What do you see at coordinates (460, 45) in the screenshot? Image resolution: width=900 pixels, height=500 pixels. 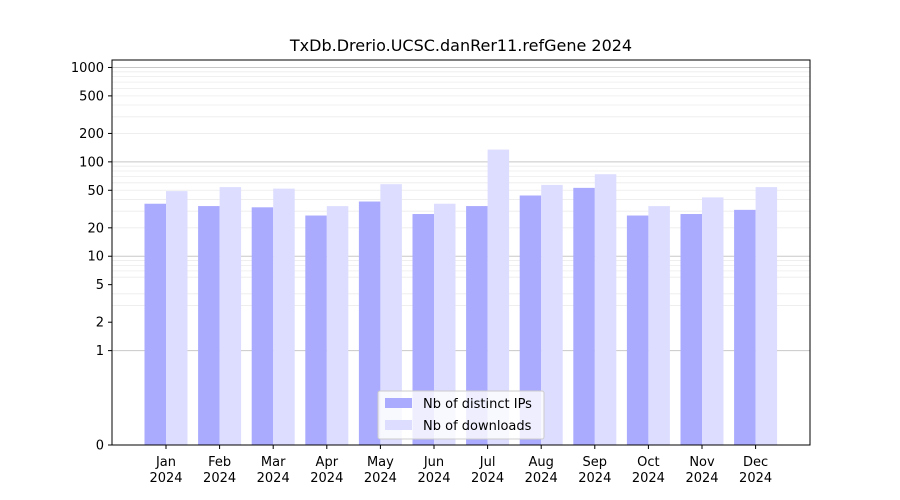 I see `chart-title: TxDb.Drerio.UCSC.danRer11.refGene 2024` at bounding box center [460, 45].